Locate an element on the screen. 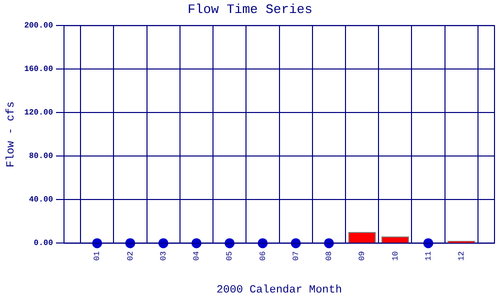  x-tick-label: 05 is located at coordinates (230, 256).